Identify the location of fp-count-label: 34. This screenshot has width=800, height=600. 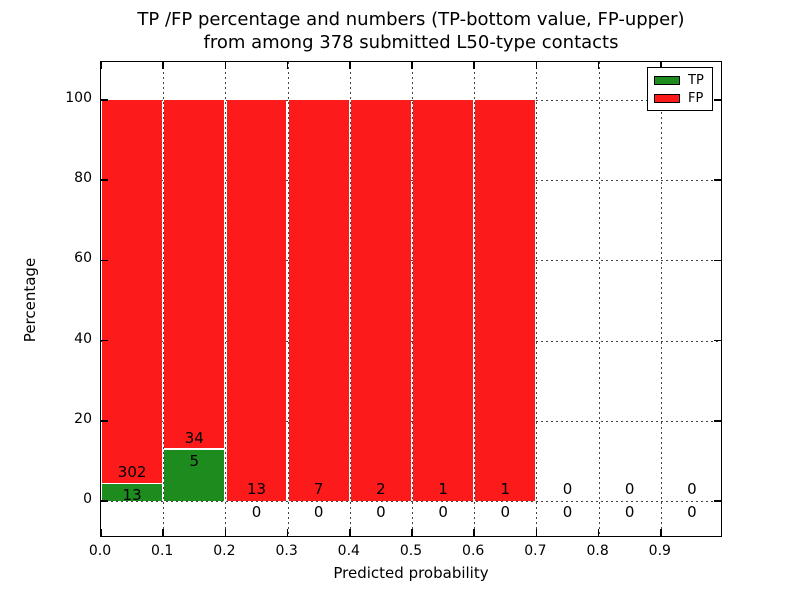
(194, 437).